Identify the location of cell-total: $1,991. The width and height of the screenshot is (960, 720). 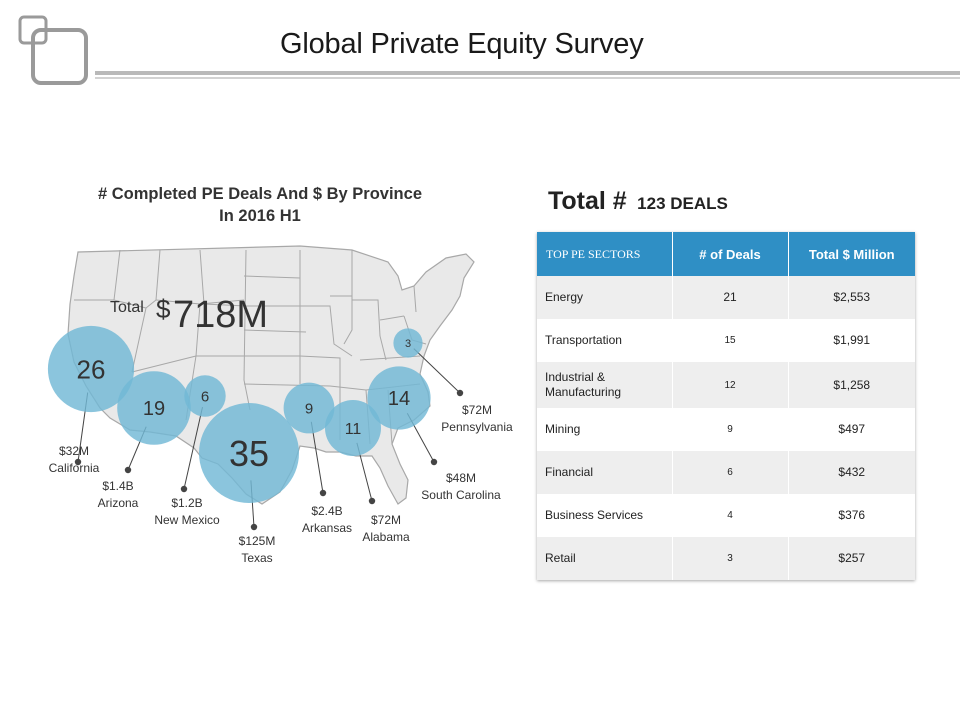
(851, 340).